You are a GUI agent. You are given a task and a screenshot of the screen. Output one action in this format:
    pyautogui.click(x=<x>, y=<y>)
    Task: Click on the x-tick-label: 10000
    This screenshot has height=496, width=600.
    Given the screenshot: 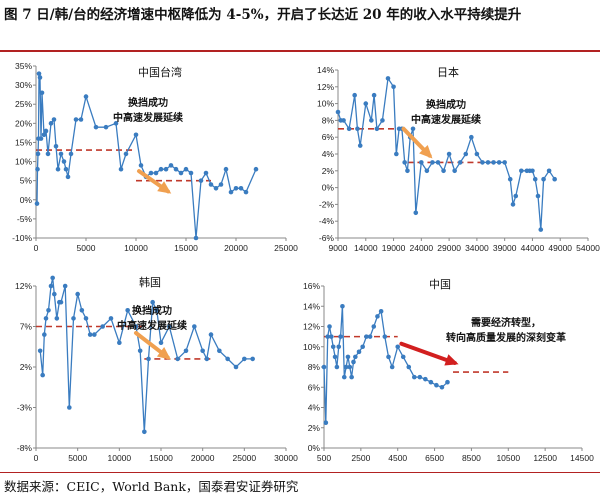 What is the action you would take?
    pyautogui.click(x=136, y=248)
    